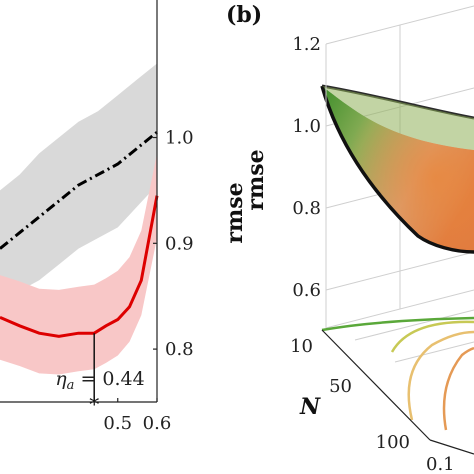 This screenshot has height=474, width=474. I want to click on z-axis-label: rmse, so click(256, 179).